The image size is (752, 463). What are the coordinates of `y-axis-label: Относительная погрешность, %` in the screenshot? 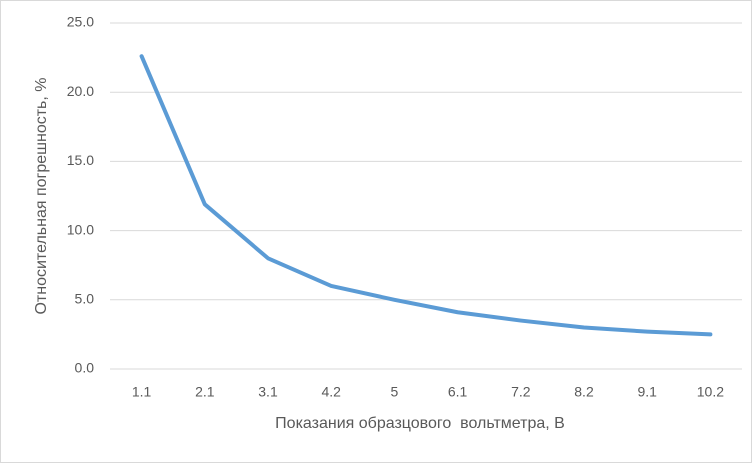 It's located at (41, 195).